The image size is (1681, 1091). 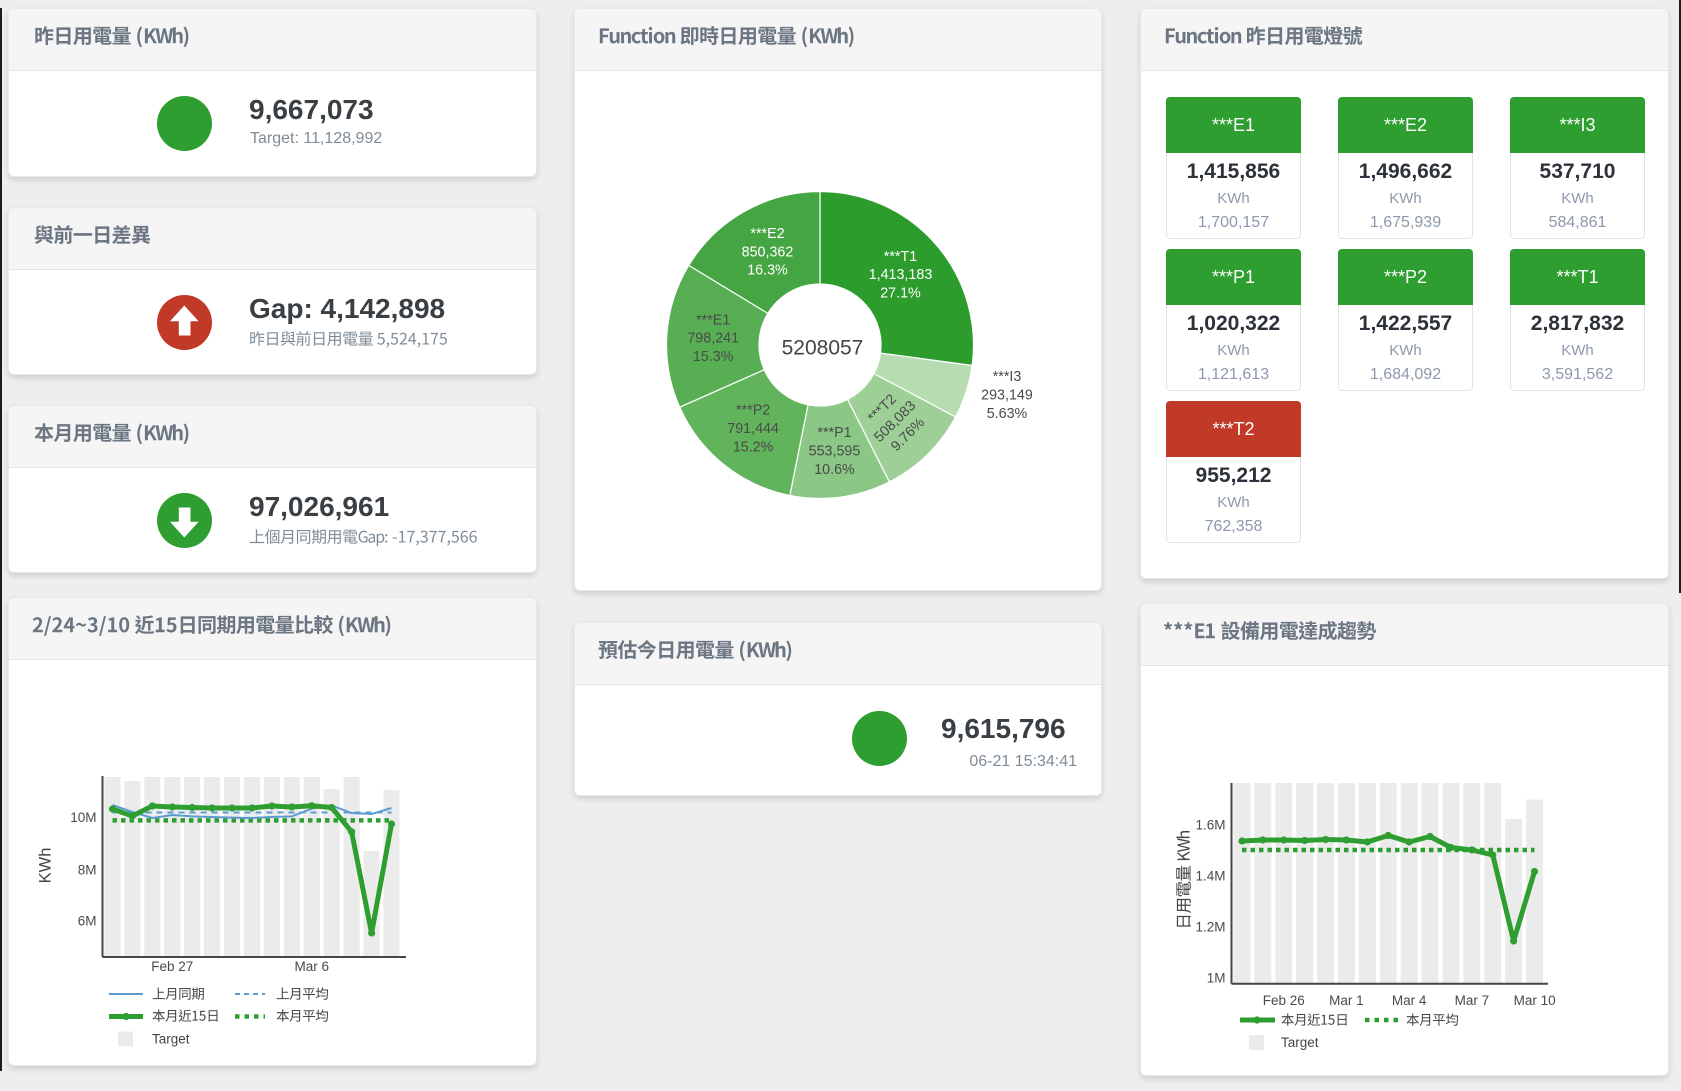 I want to click on svg-text: Feb 27, so click(x=172, y=966).